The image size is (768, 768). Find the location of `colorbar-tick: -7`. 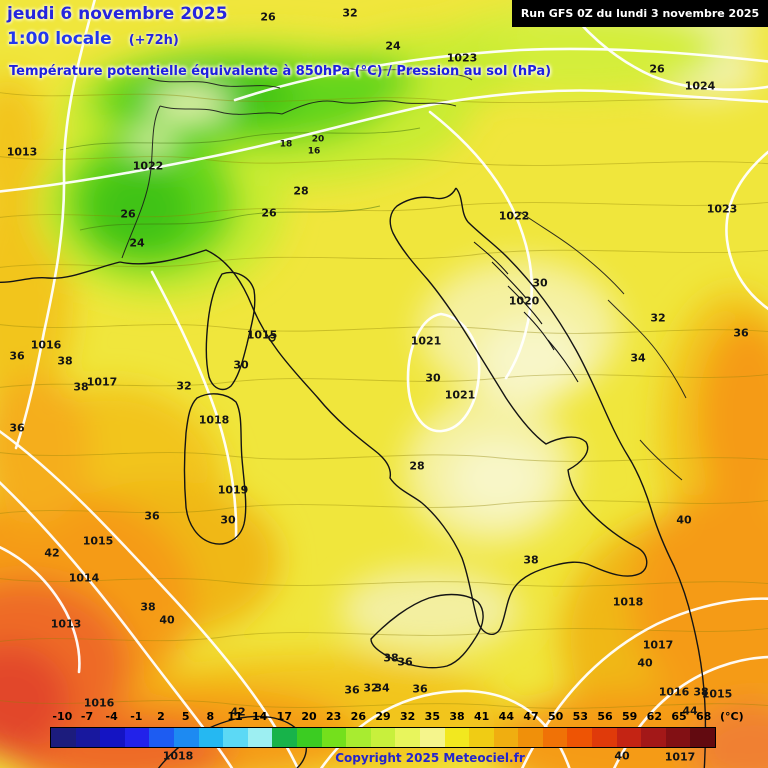

colorbar-tick: -7 is located at coordinates (87, 716).